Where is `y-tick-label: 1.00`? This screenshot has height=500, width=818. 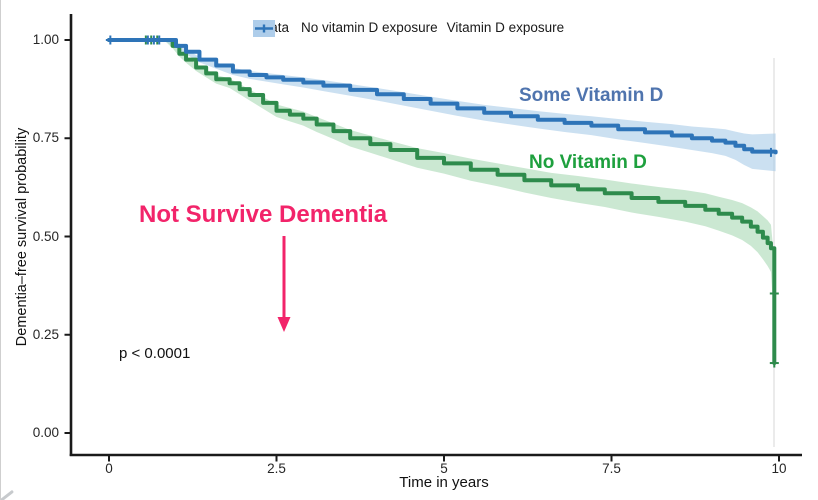
y-tick-label: 1.00 is located at coordinates (45, 39).